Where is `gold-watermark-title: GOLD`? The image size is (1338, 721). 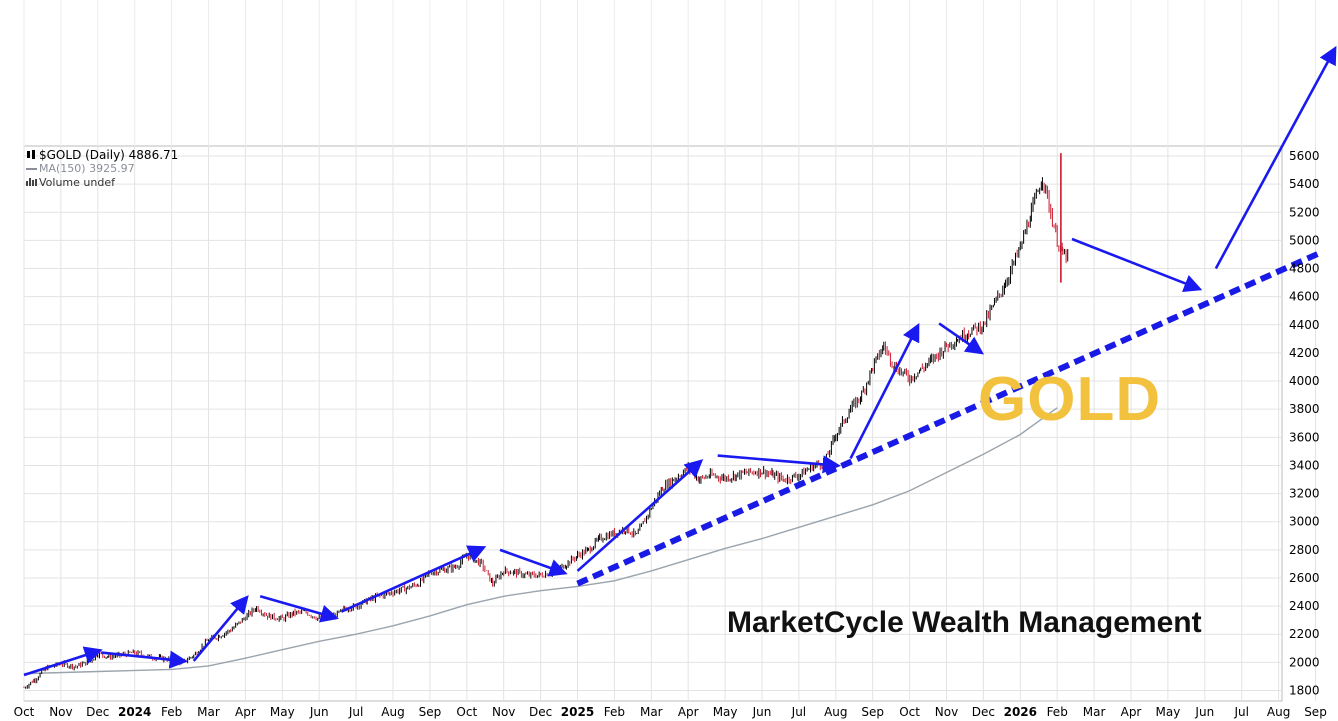 gold-watermark-title: GOLD is located at coordinates (1070, 399).